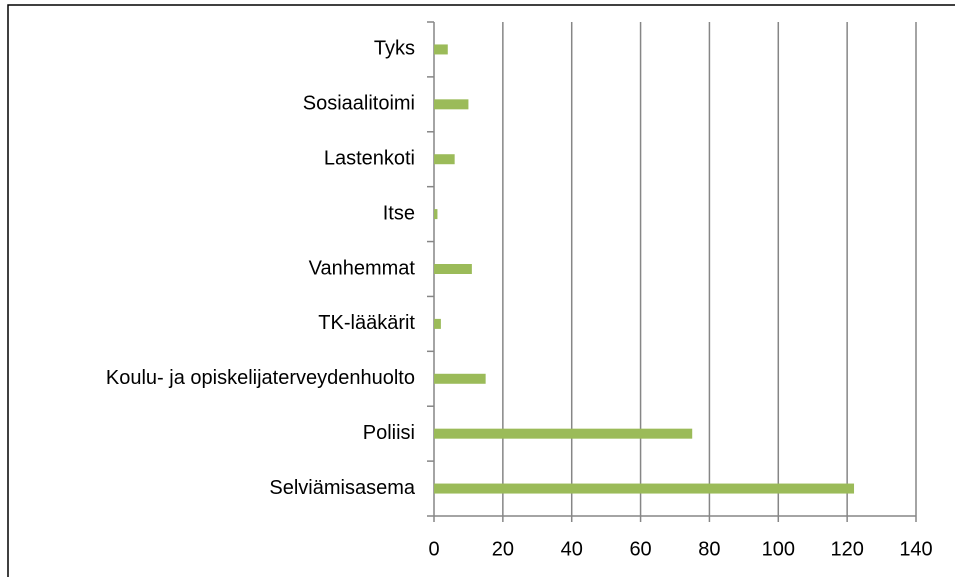  I want to click on y-tick-label: Sosiaalitoimi, so click(359, 104).